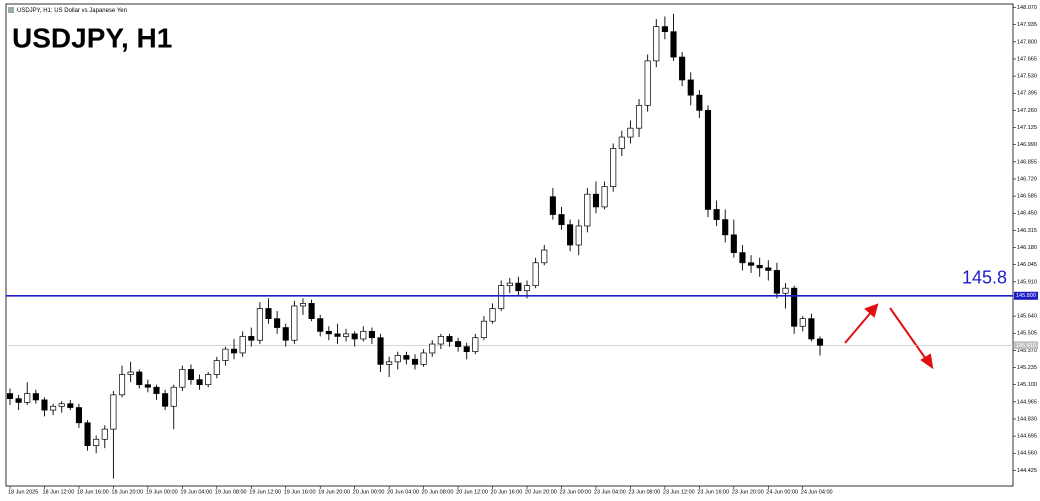  I want to click on y-tick-label: 145.100, so click(1027, 385).